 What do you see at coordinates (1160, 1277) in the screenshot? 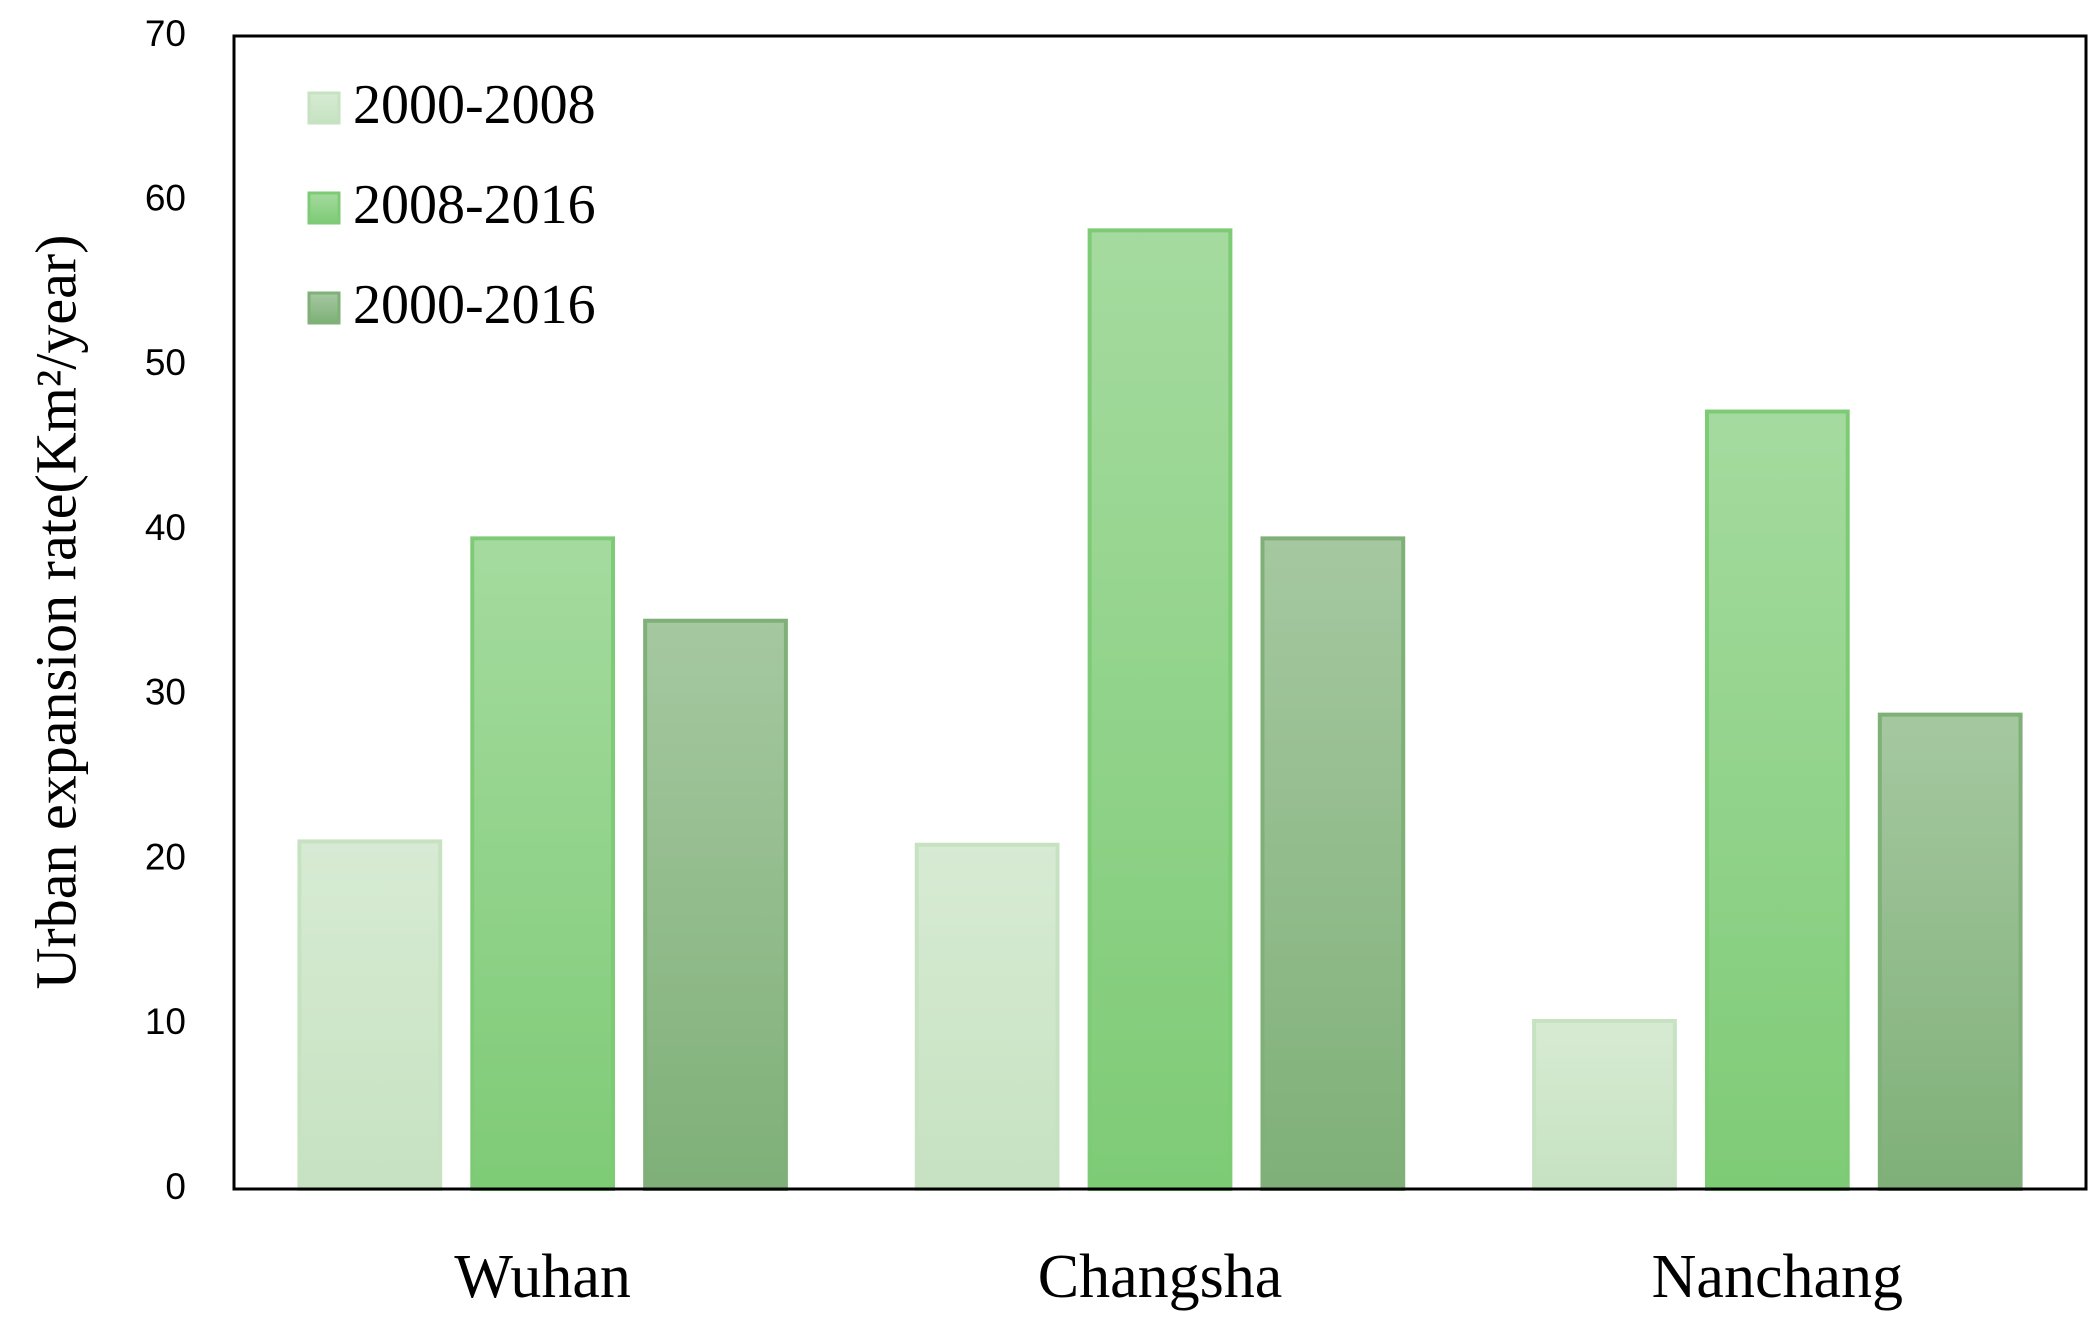
I see `x-tick-label: Changsha` at bounding box center [1160, 1277].